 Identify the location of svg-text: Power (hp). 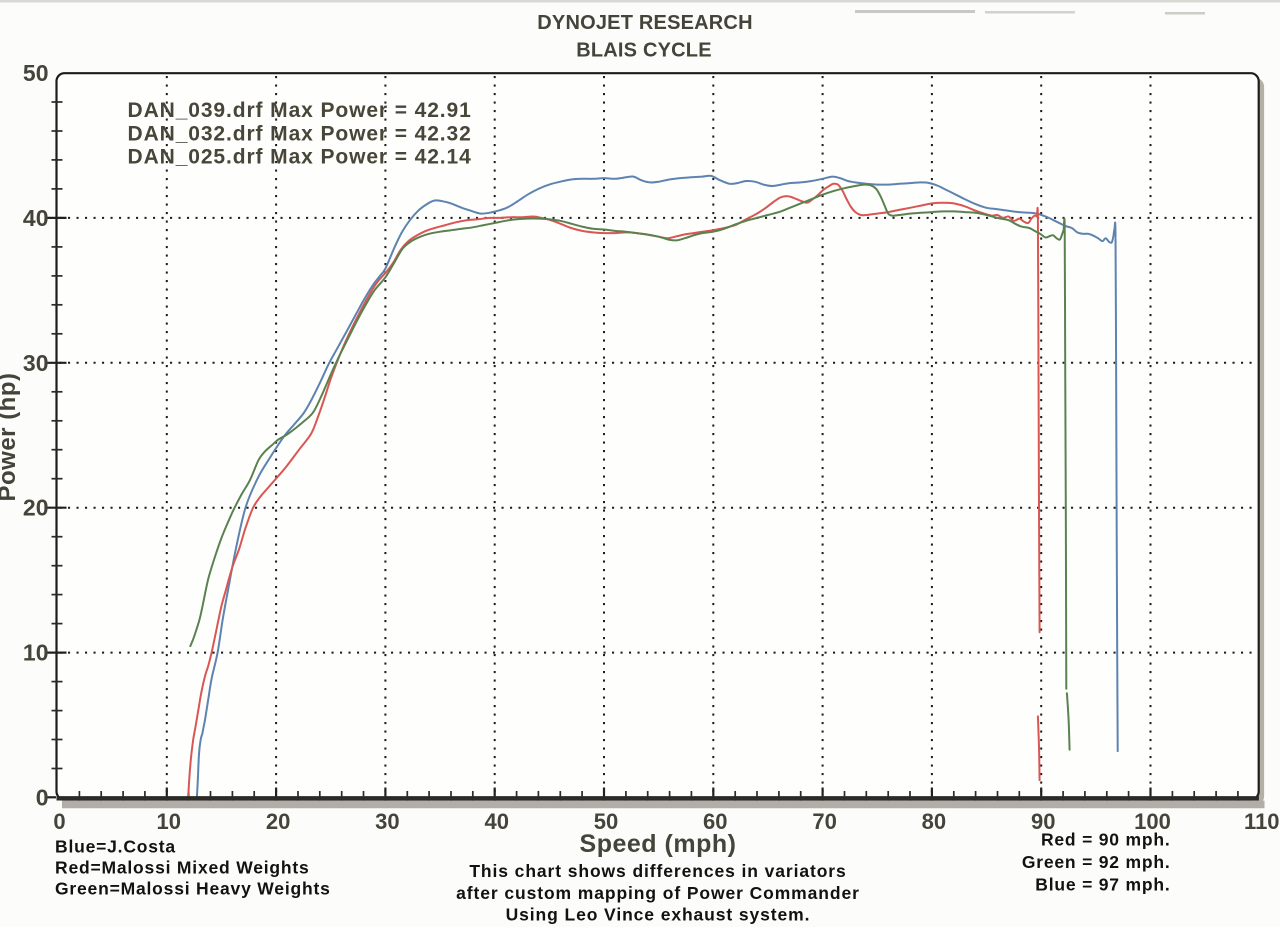
(10, 437).